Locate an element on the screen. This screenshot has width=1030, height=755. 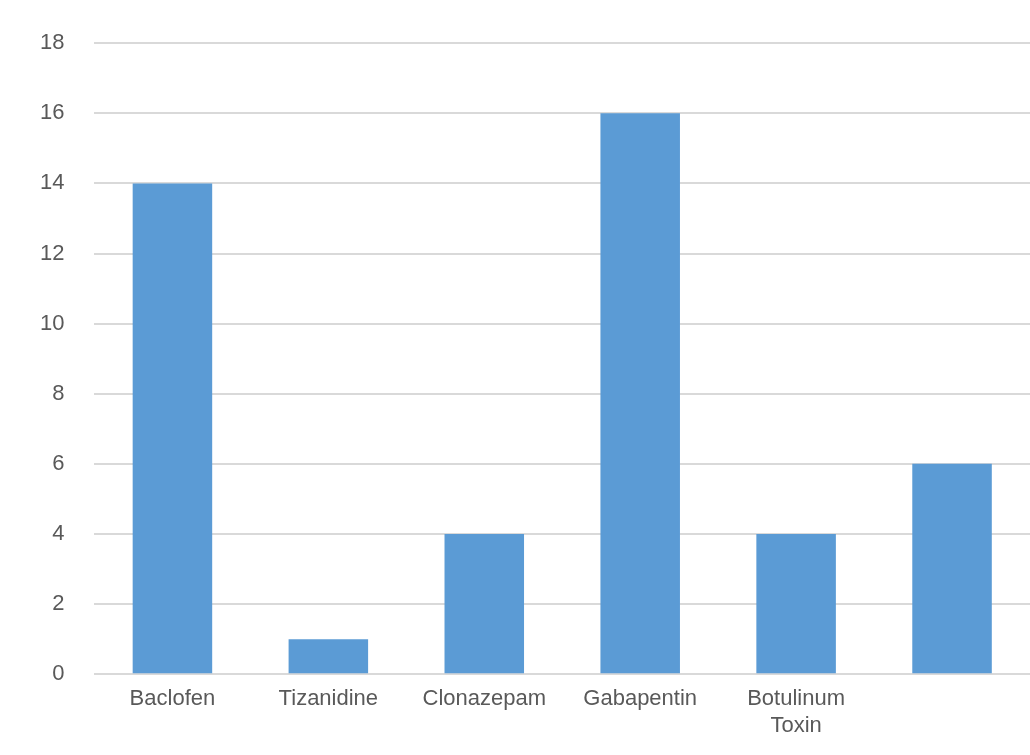
y-tick-label: 4 is located at coordinates (58, 533).